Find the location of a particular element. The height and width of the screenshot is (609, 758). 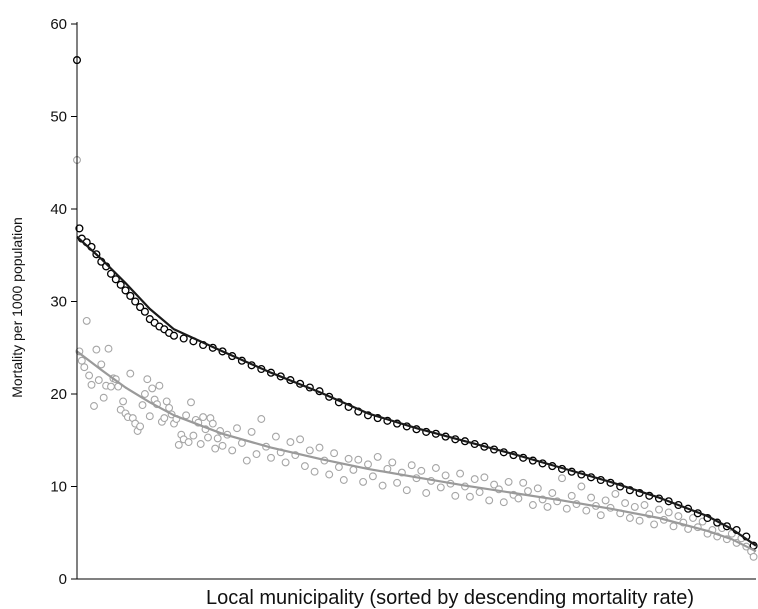

y-tick-label: 60 is located at coordinates (58, 24).